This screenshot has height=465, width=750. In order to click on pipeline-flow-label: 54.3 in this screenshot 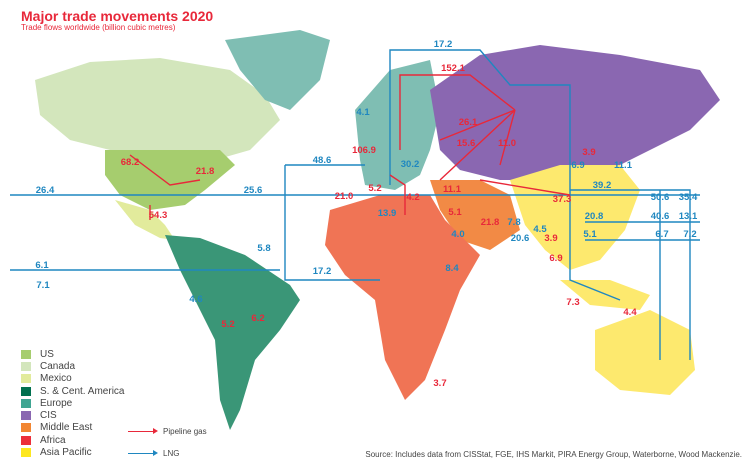, I will do `click(158, 215)`.